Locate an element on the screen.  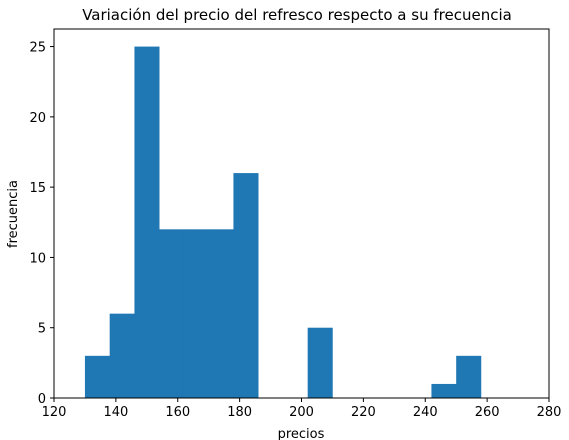
y-tick-label-0: 0 is located at coordinates (42, 399).